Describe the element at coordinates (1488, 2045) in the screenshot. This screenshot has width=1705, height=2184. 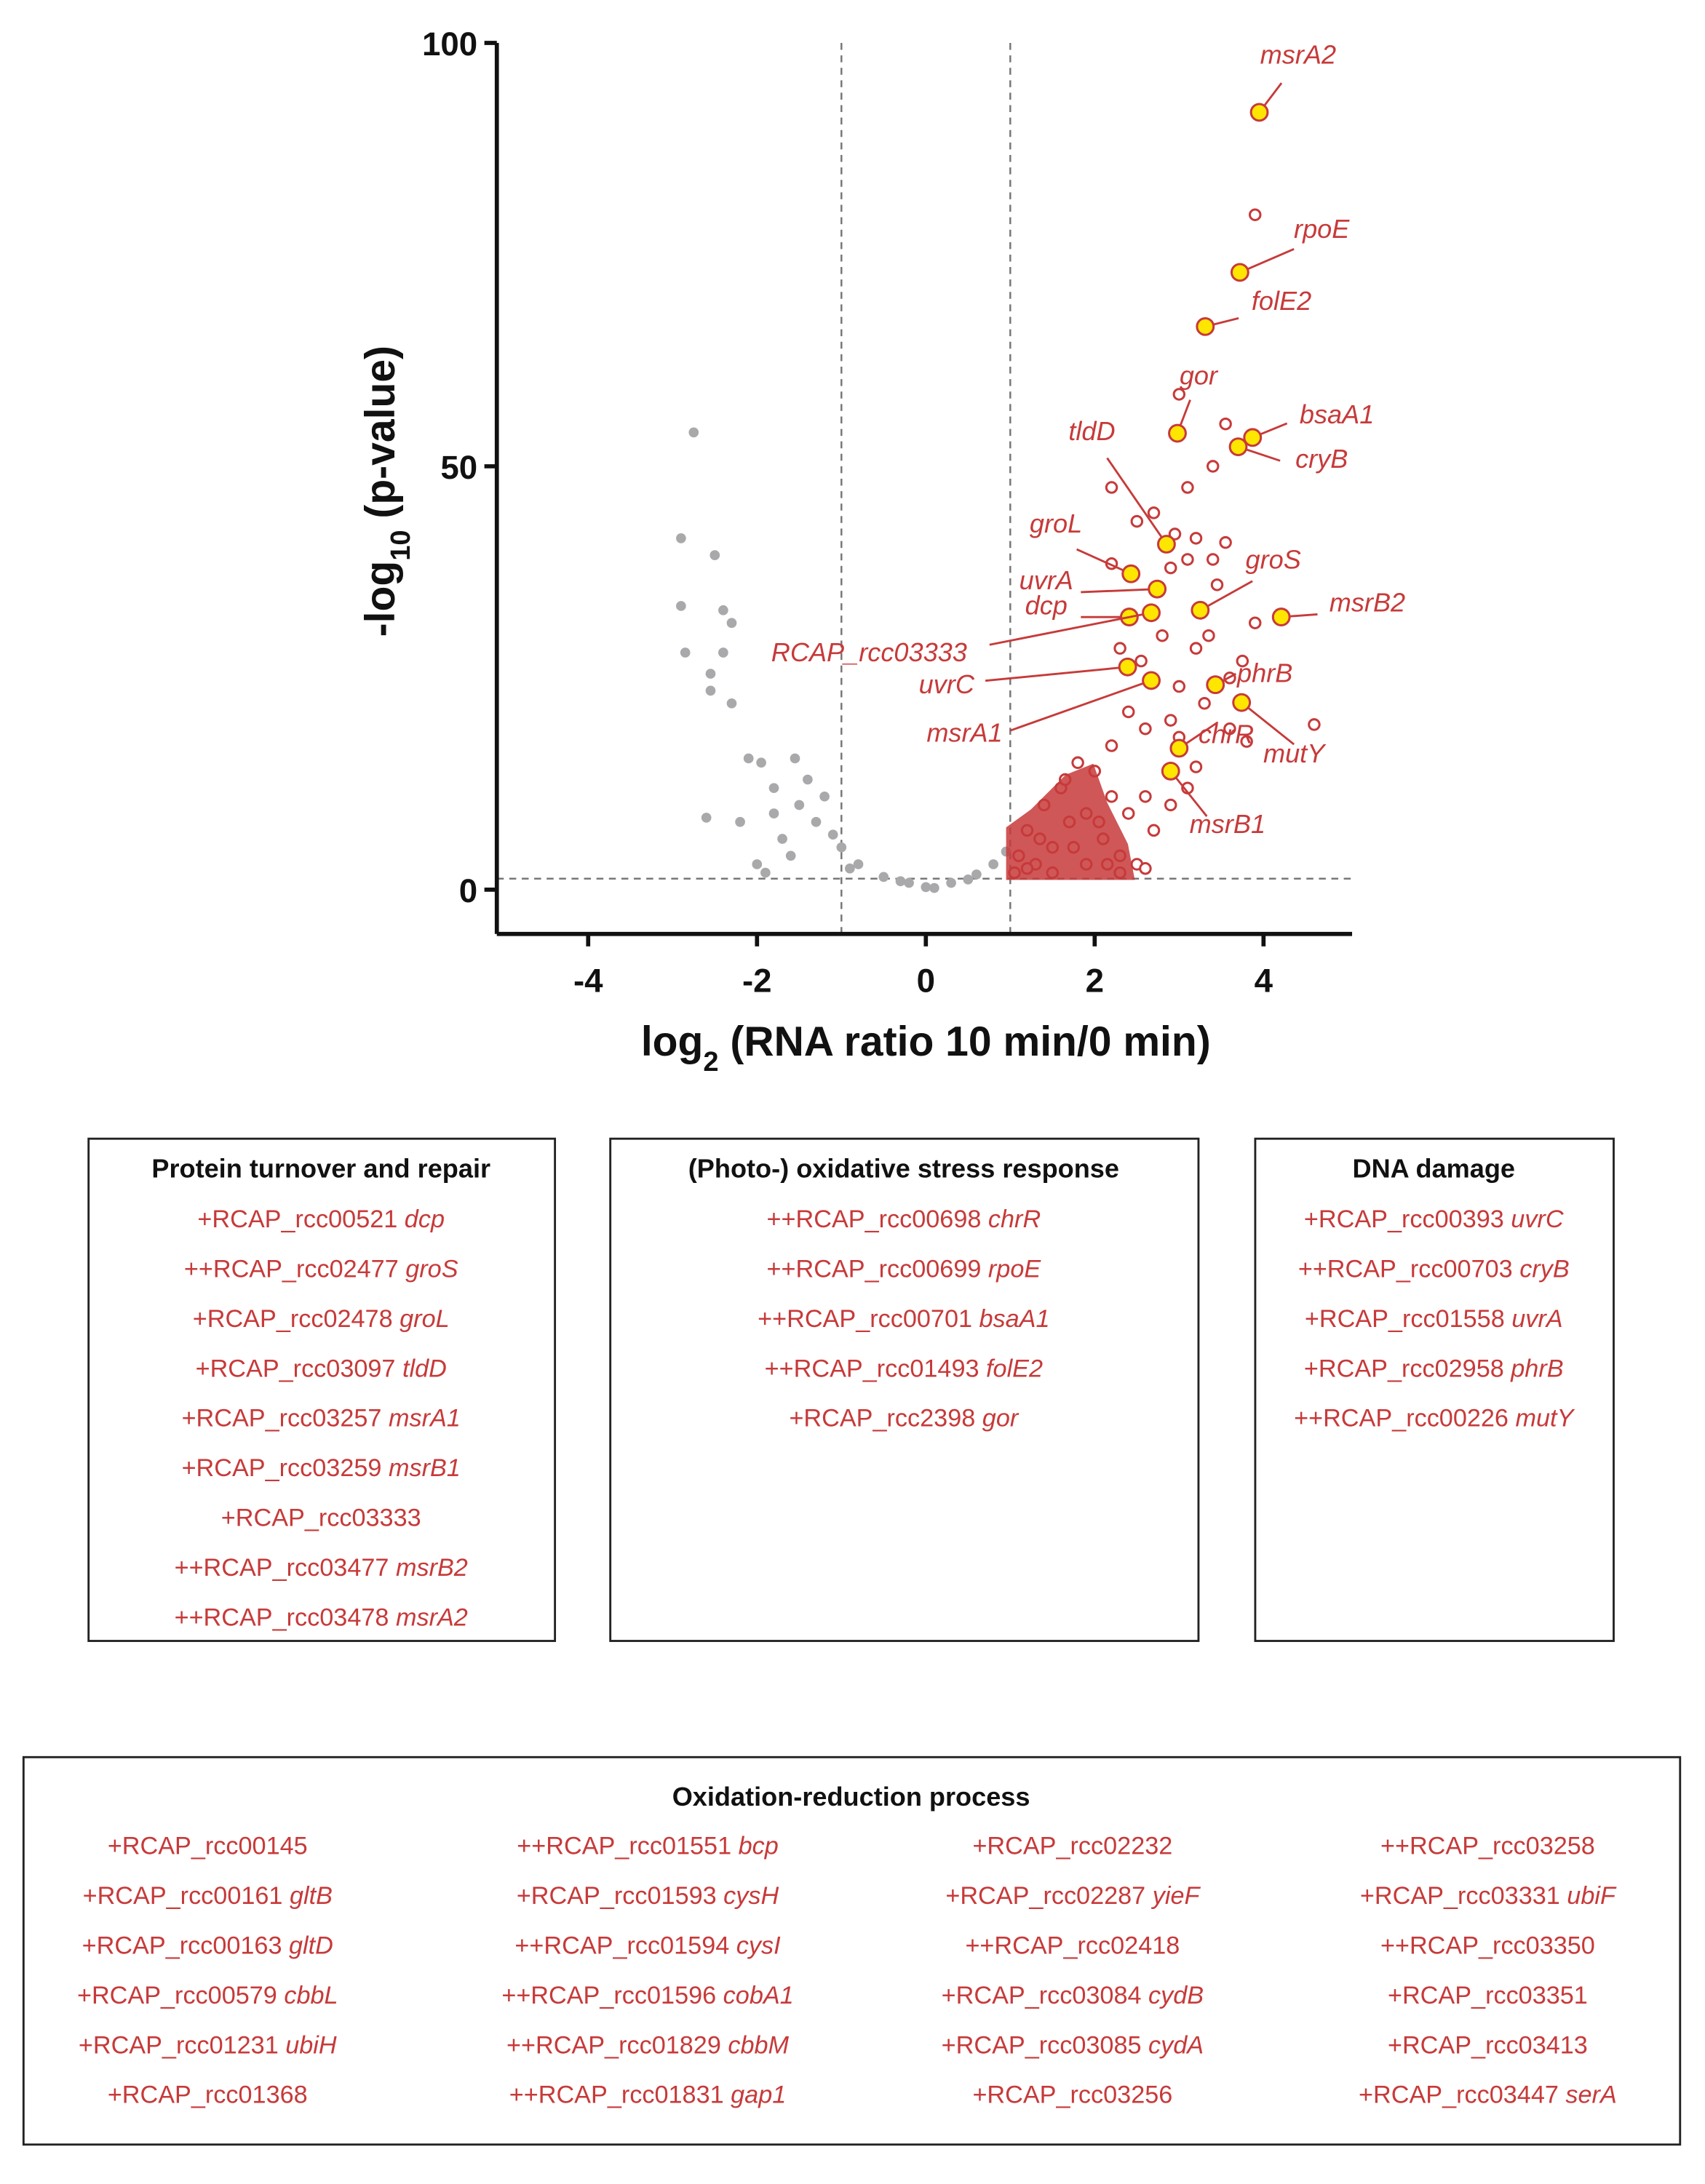
I see `gene-id: +RCAP_rcc03413` at that location.